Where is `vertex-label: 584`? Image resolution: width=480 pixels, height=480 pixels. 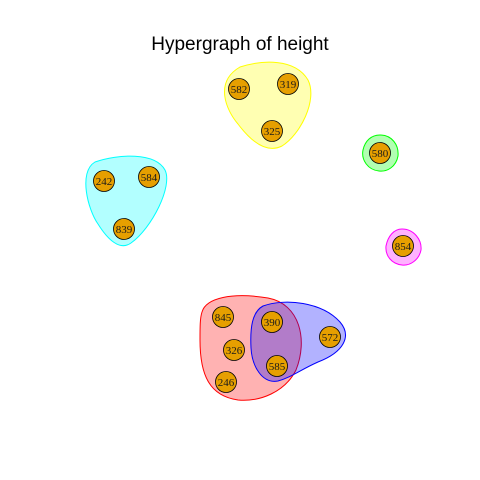 vertex-label: 584 is located at coordinates (149, 178).